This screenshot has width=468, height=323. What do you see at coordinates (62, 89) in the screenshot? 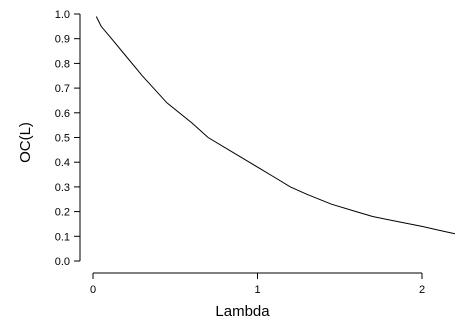
I see `y-tick-label: 0.7` at bounding box center [62, 89].